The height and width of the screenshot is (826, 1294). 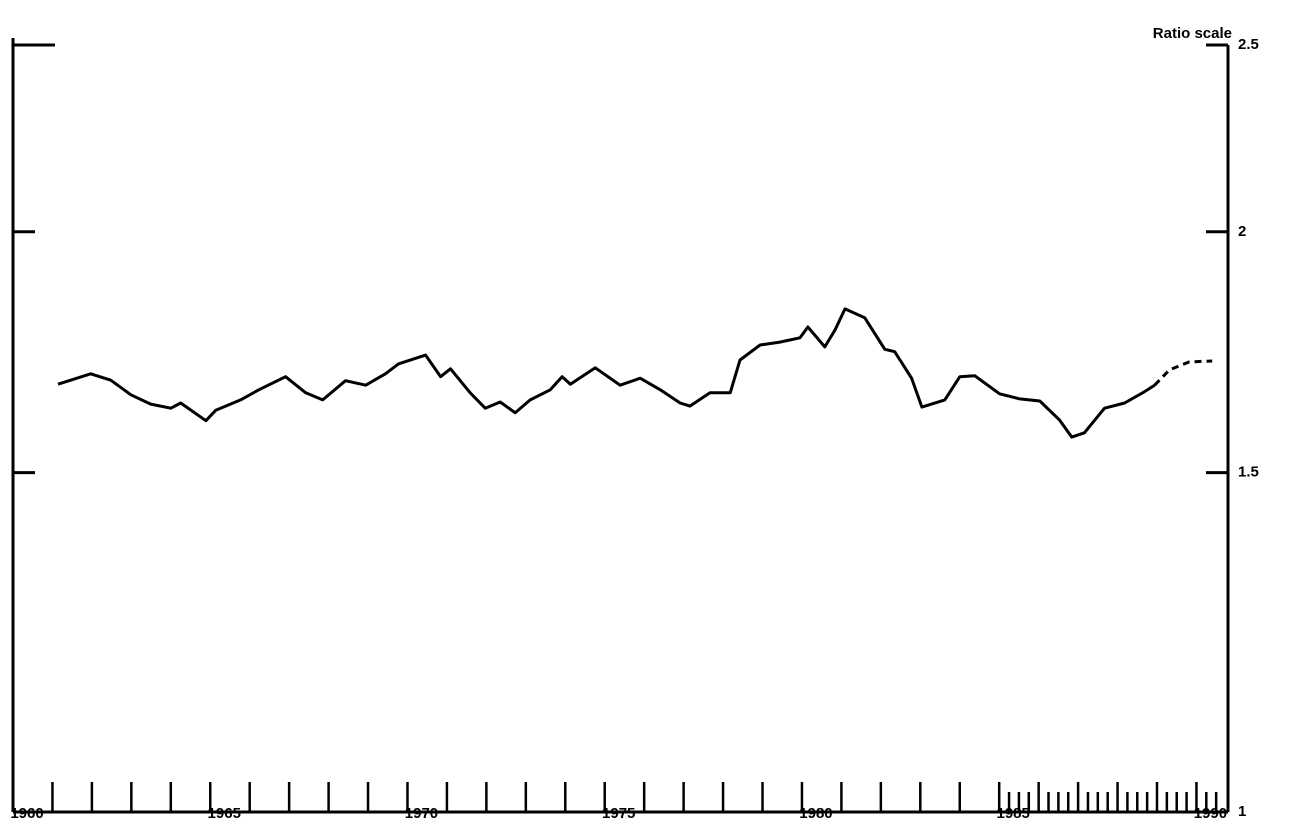 What do you see at coordinates (1248, 472) in the screenshot?
I see `y-tick-label: 1.5` at bounding box center [1248, 472].